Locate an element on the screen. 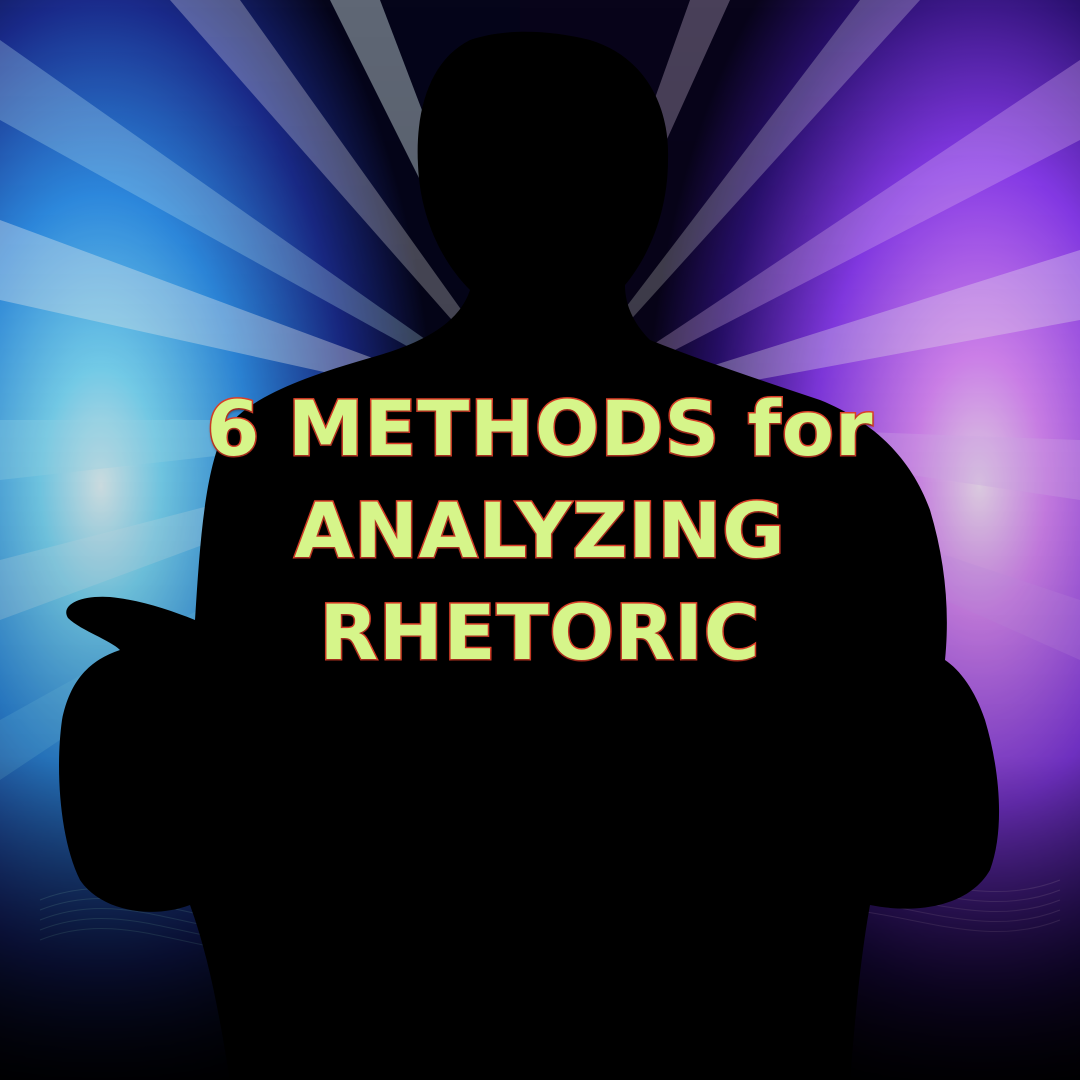  title-line-3: RHETORIC is located at coordinates (539, 633).